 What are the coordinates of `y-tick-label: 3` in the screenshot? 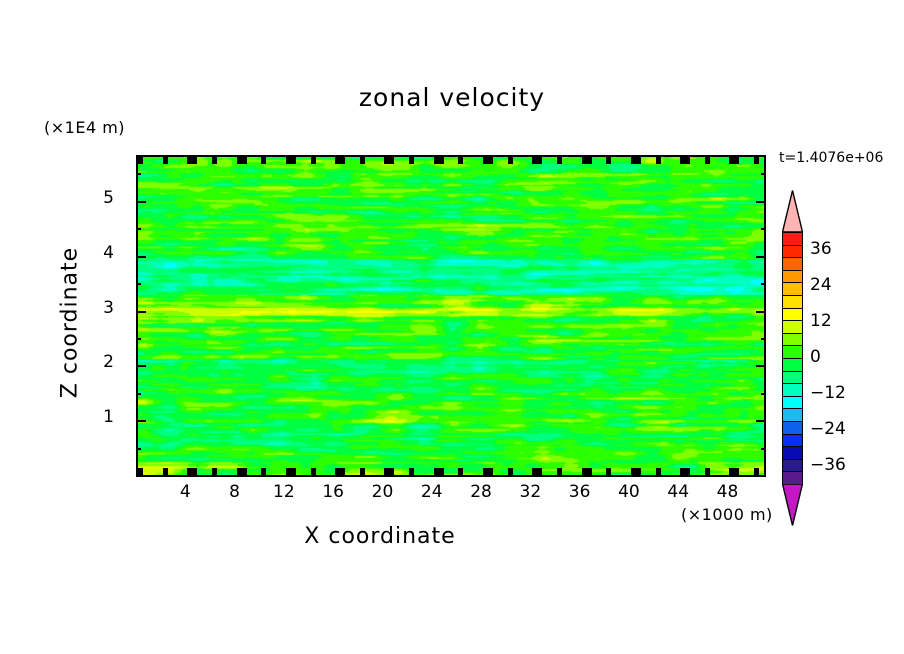 It's located at (108, 307).